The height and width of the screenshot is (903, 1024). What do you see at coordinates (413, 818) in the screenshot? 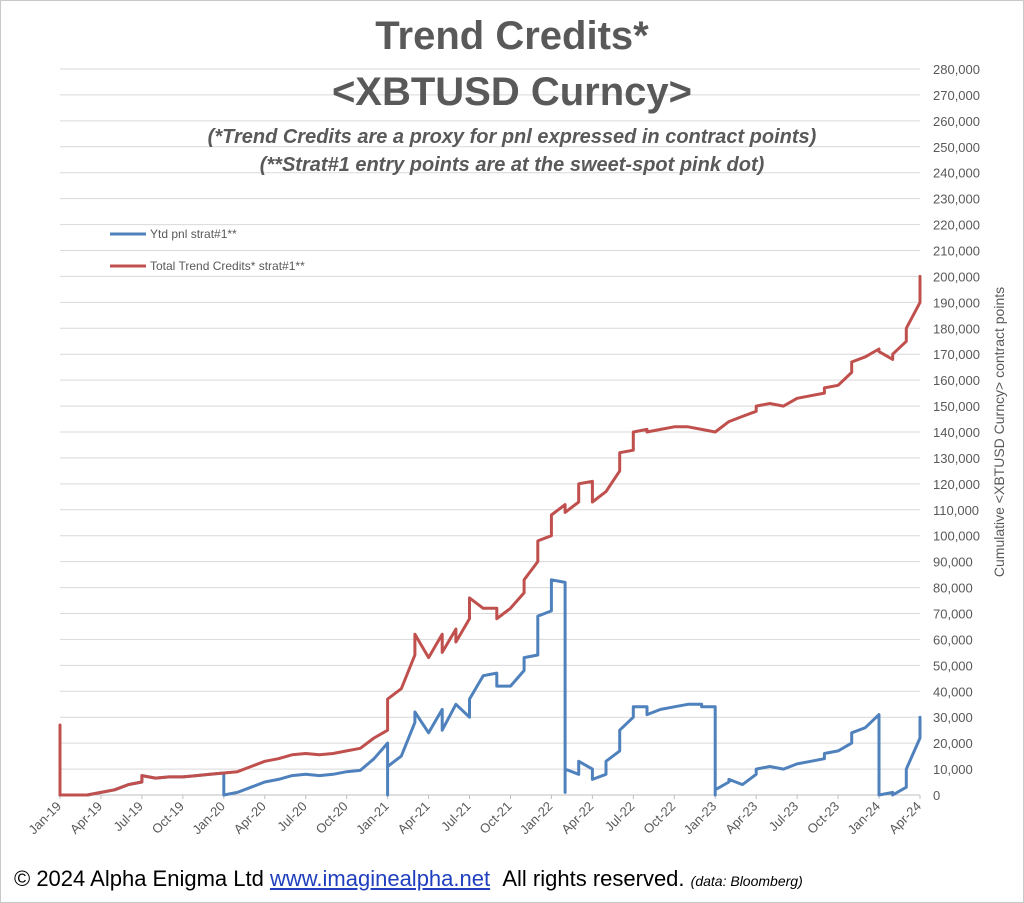
I see `x-tick-label: Apr-21` at bounding box center [413, 818].